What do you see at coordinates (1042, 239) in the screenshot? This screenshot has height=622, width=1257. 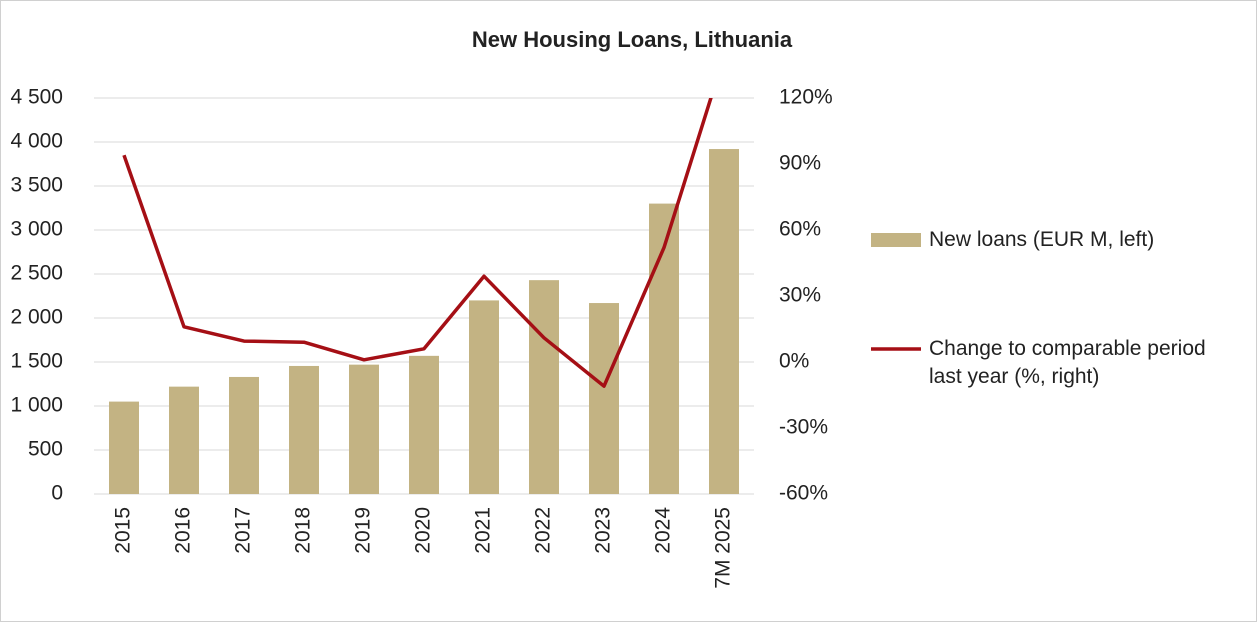 I see `legend-label: New loans (EUR M, left)` at bounding box center [1042, 239].